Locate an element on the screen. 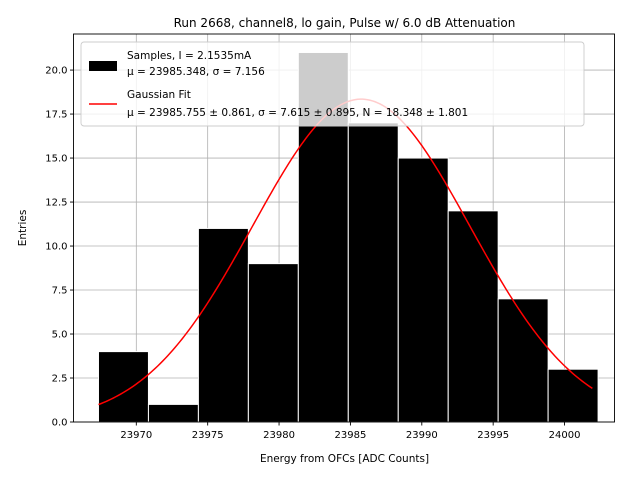  y-tick-label: 17.5 is located at coordinates (56, 115).